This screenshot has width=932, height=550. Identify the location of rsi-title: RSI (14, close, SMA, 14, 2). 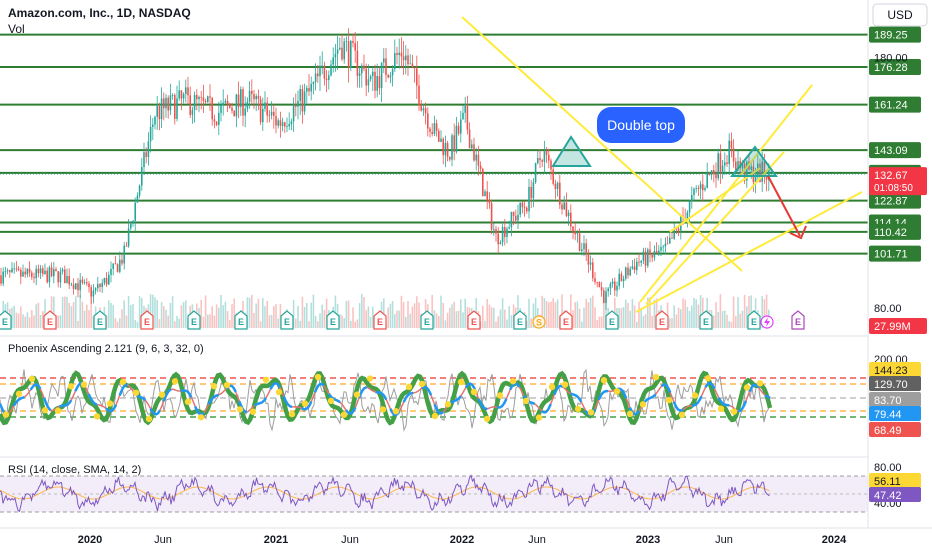
(74, 470).